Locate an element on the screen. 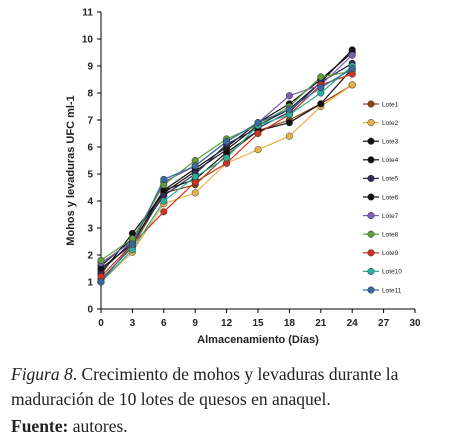 The width and height of the screenshot is (470, 447). x-tick-label: 18 is located at coordinates (290, 323).